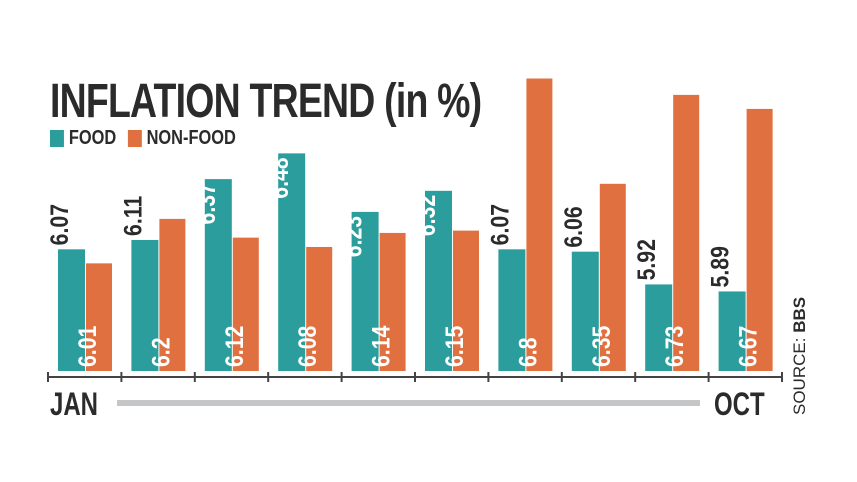 The width and height of the screenshot is (857, 482). I want to click on legend-swatch-food, so click(57, 138).